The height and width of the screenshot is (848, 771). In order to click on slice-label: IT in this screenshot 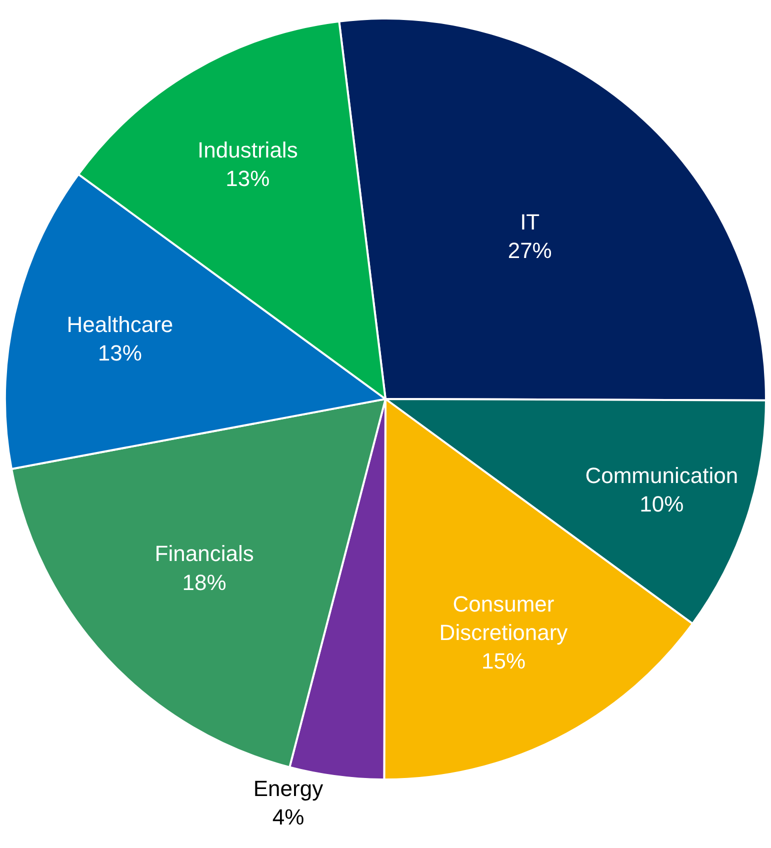, I will do `click(530, 222)`.